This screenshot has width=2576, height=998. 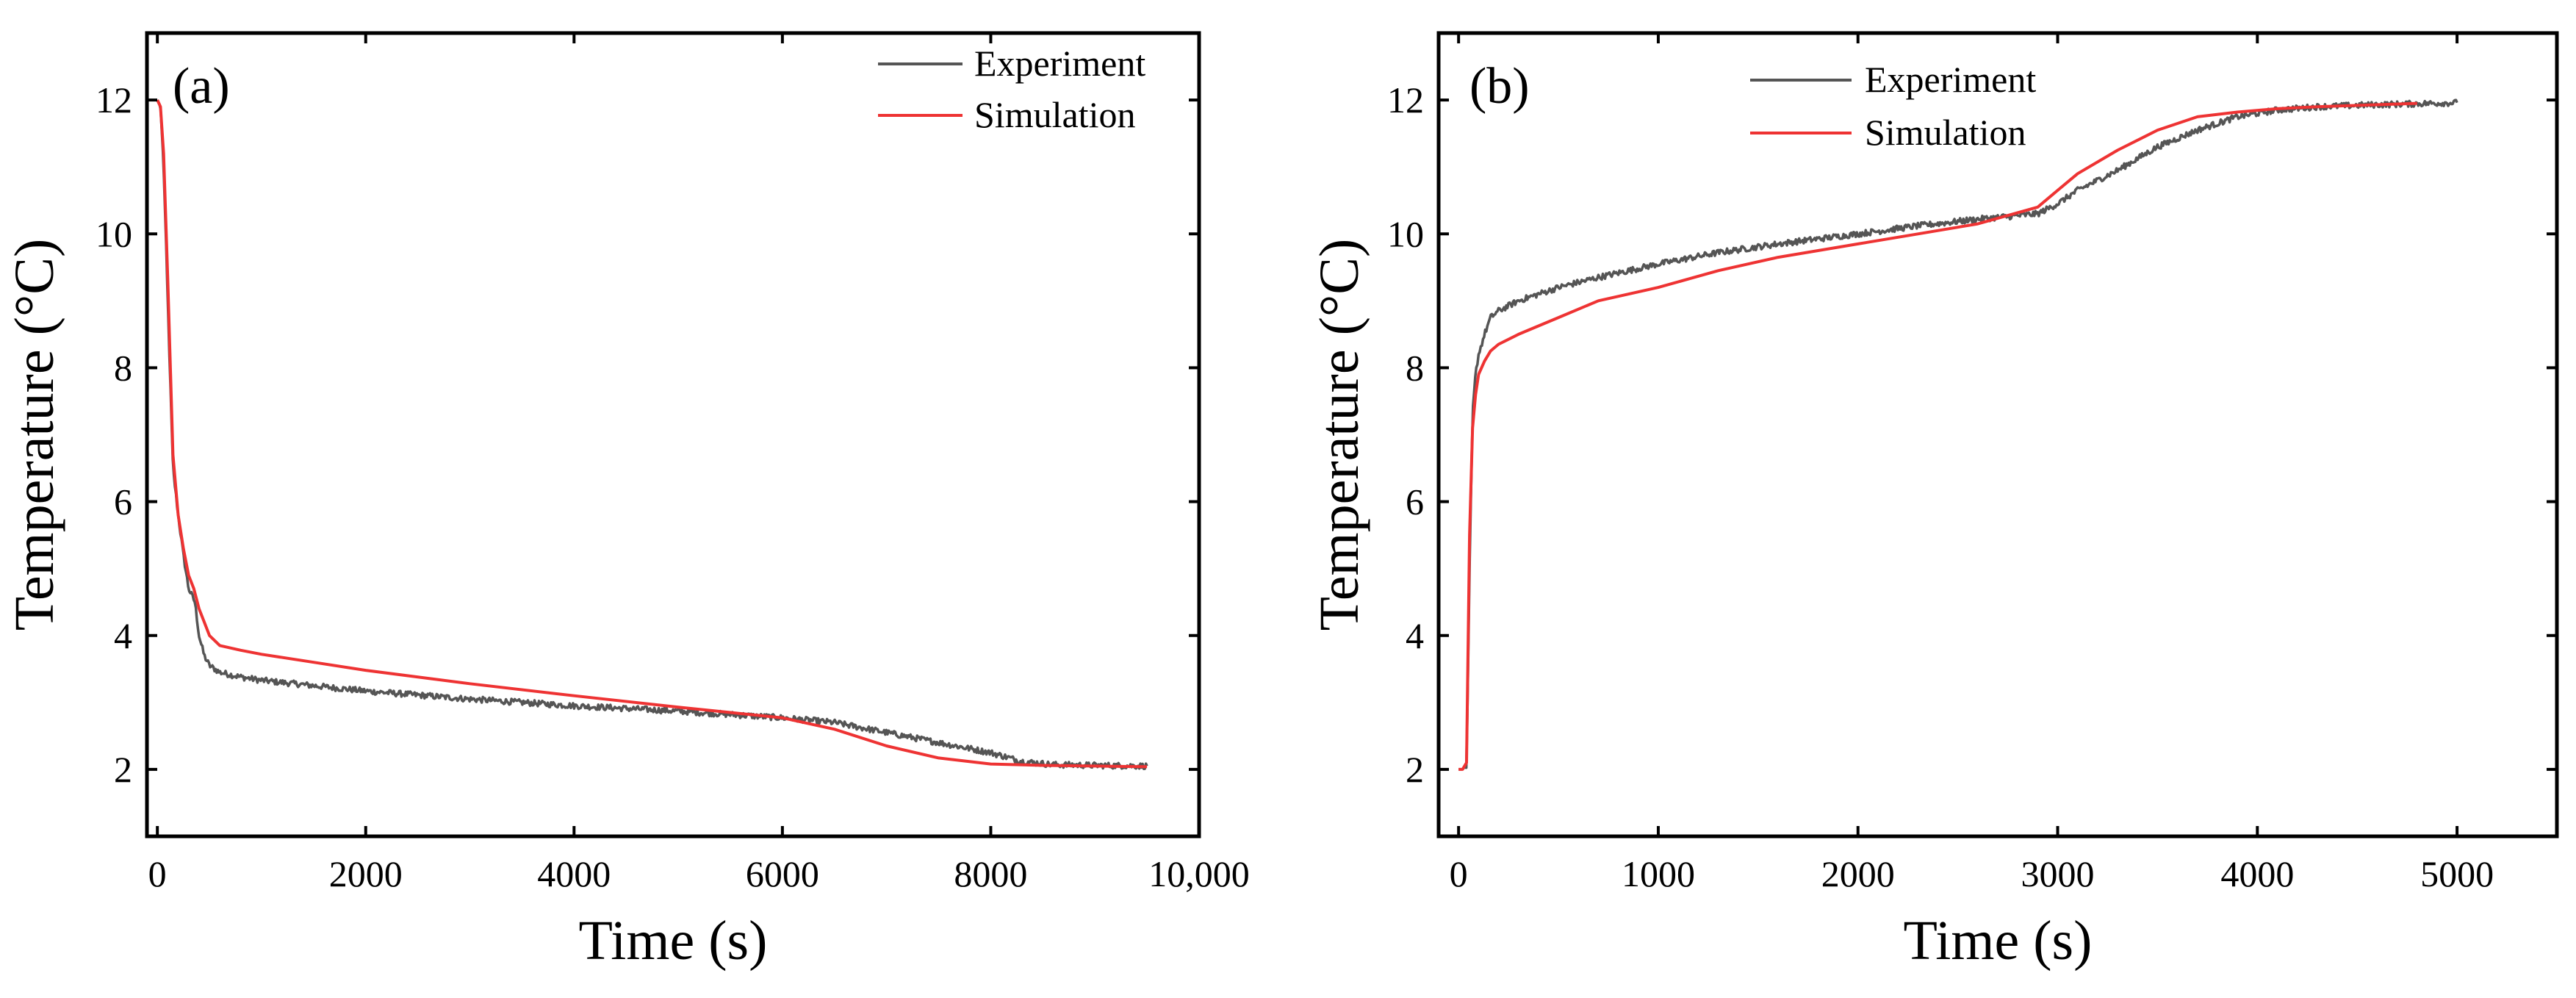 I want to click on x-tick-label: 6000, so click(x=782, y=873).